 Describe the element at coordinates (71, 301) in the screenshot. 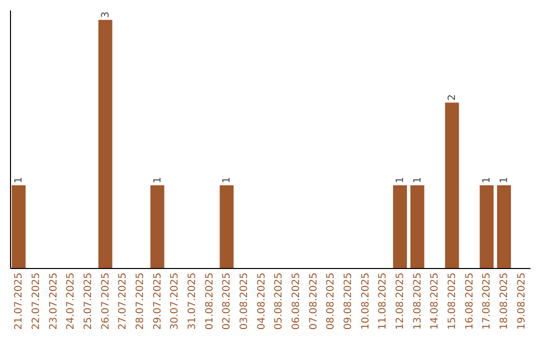

I see `x-tick-label: 24.07.2025` at that location.